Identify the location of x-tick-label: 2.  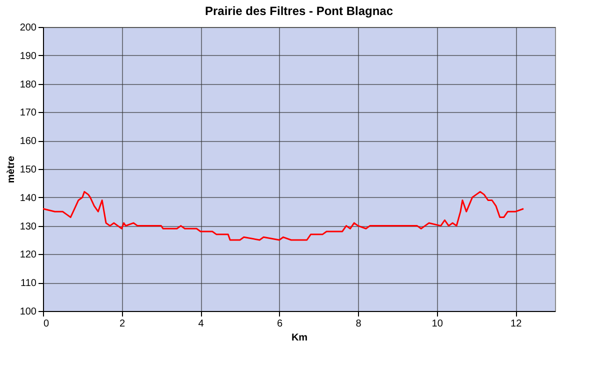
(122, 324).